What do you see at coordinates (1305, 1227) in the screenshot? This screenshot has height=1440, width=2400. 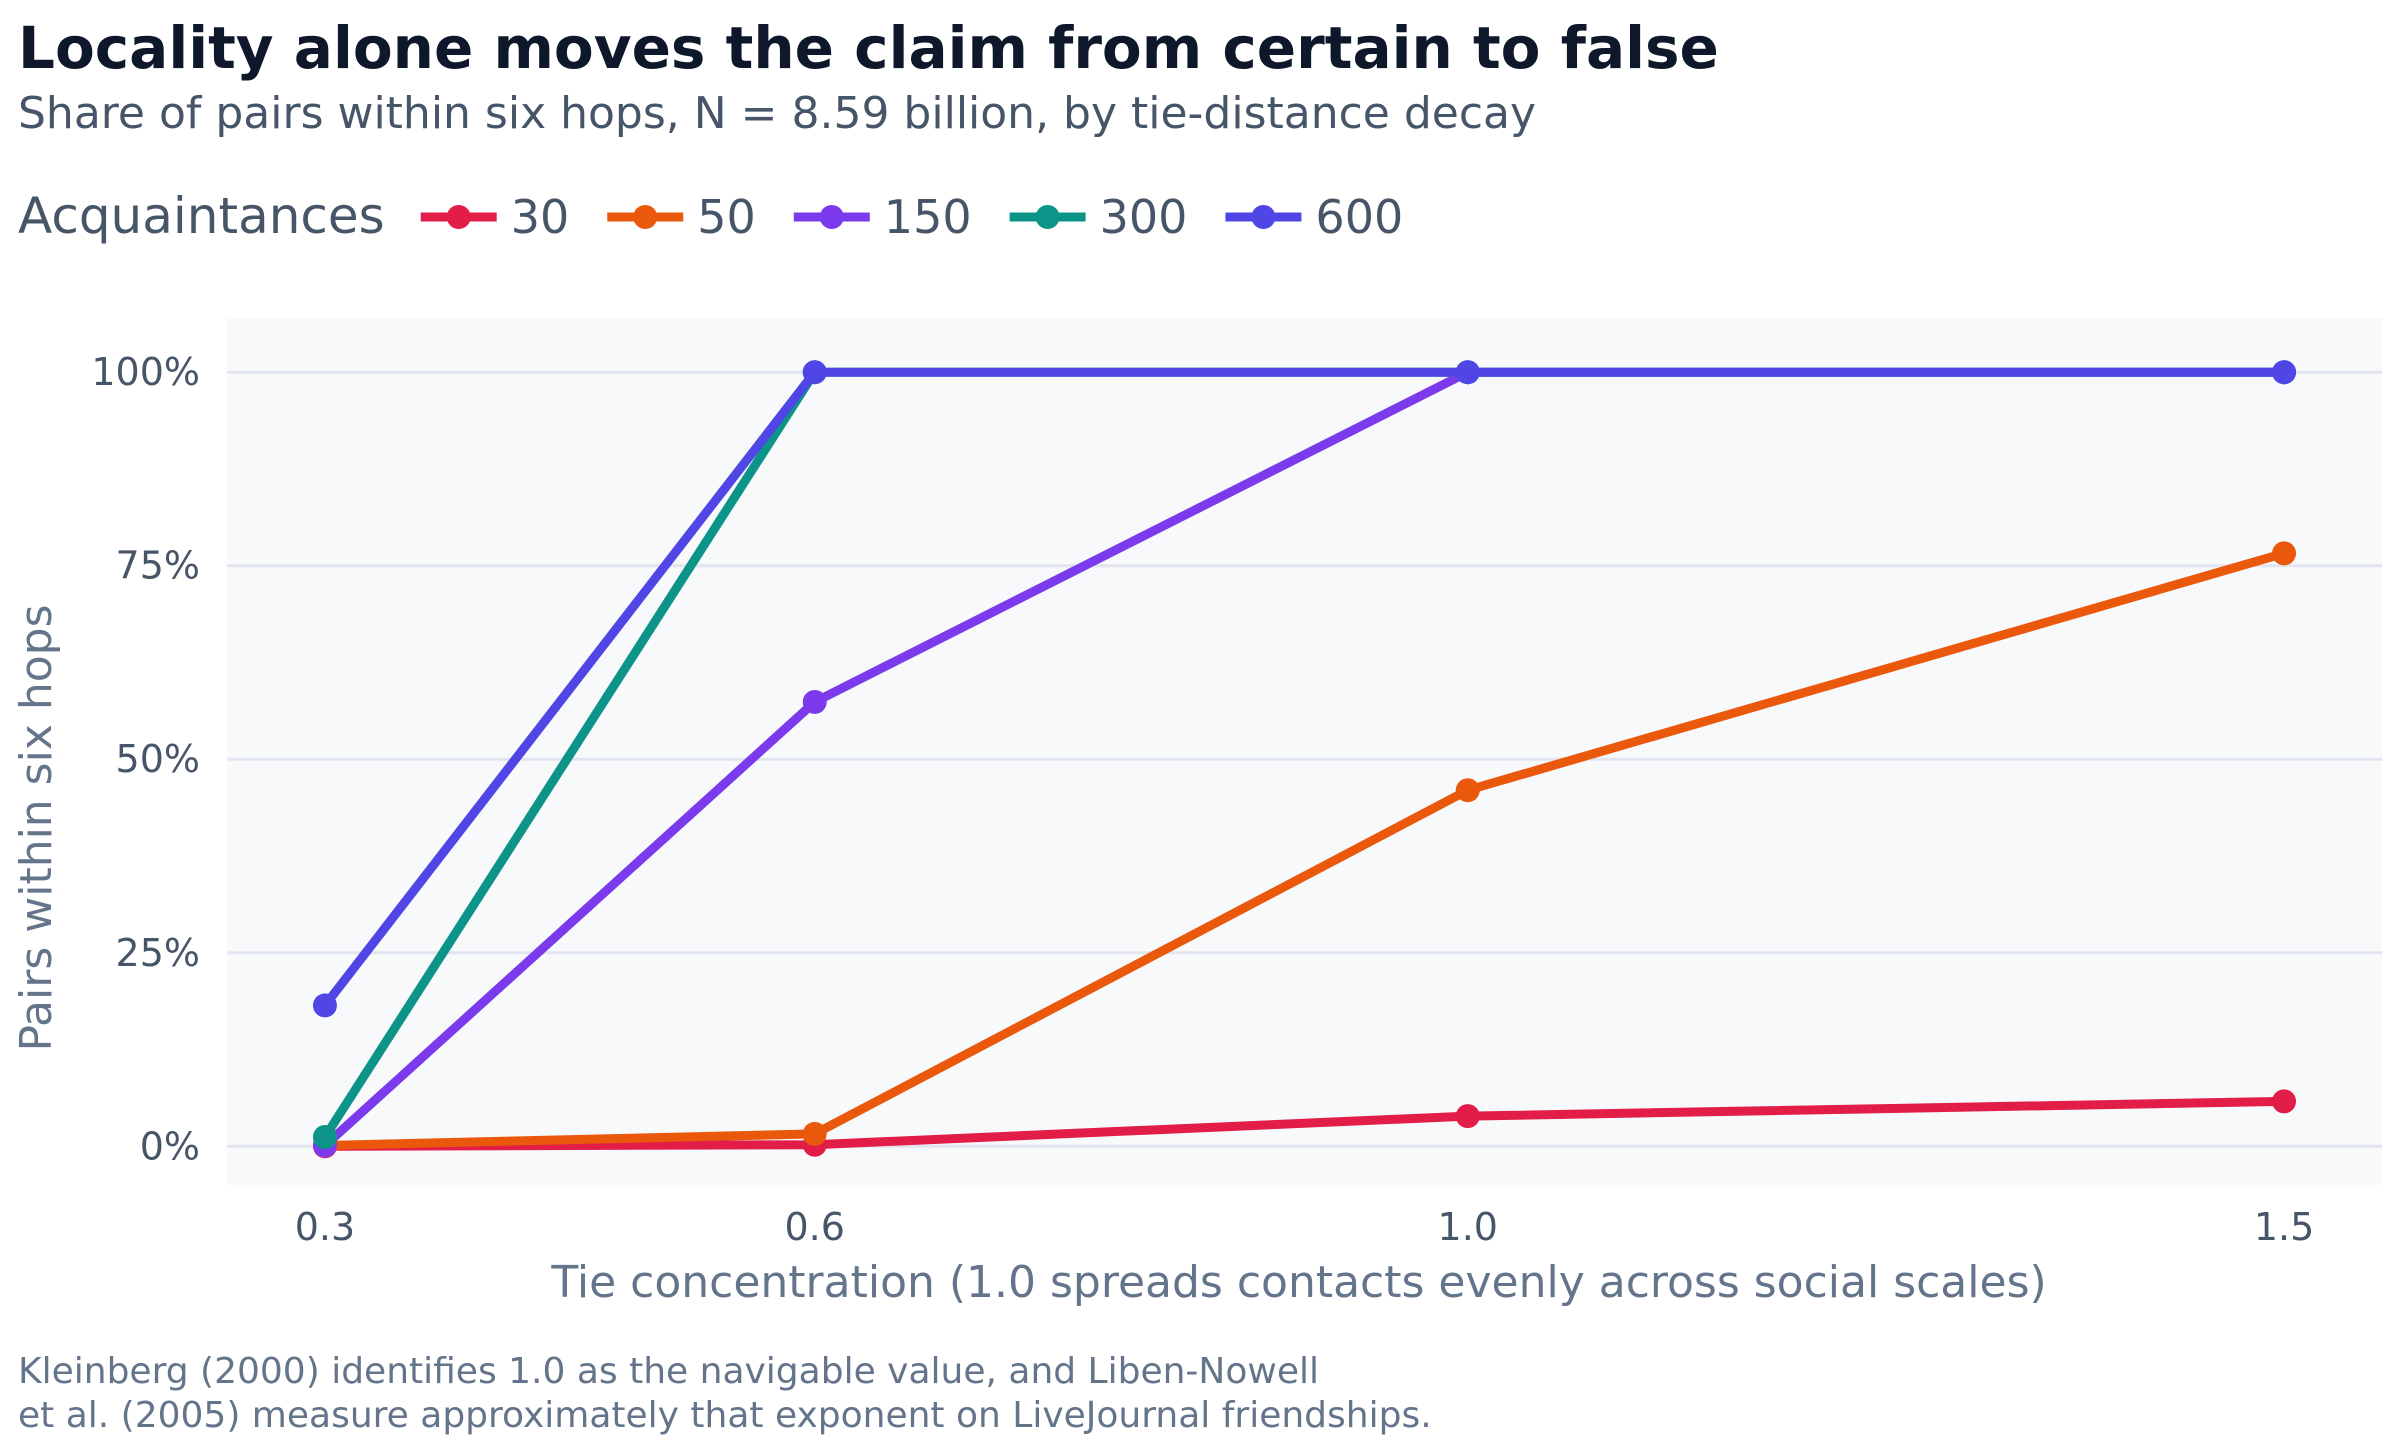 I see `x-axis-ticks: 0.3 0.6 1.0 1.5` at bounding box center [1305, 1227].